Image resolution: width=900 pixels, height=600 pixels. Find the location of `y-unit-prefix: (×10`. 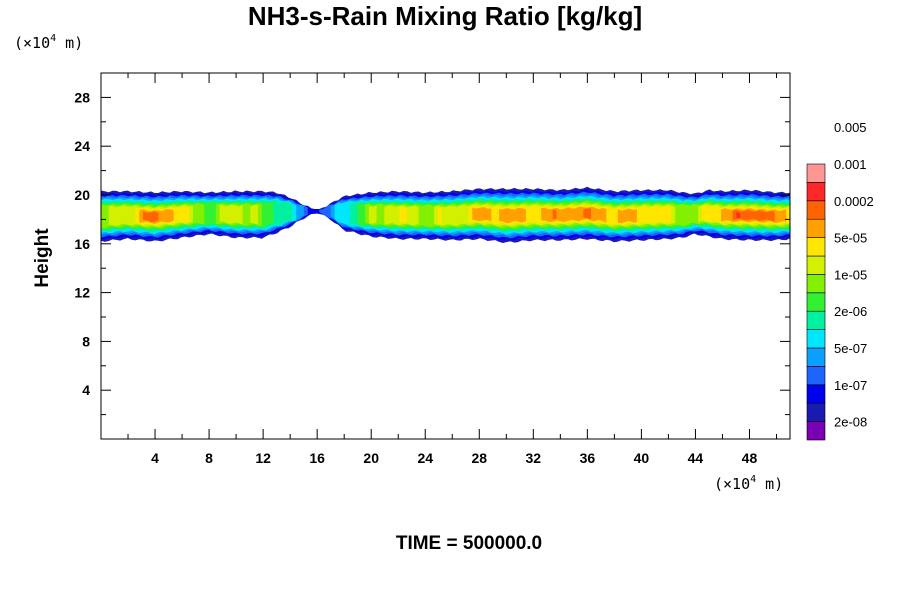

y-unit-prefix: (×10 is located at coordinates (32, 43).